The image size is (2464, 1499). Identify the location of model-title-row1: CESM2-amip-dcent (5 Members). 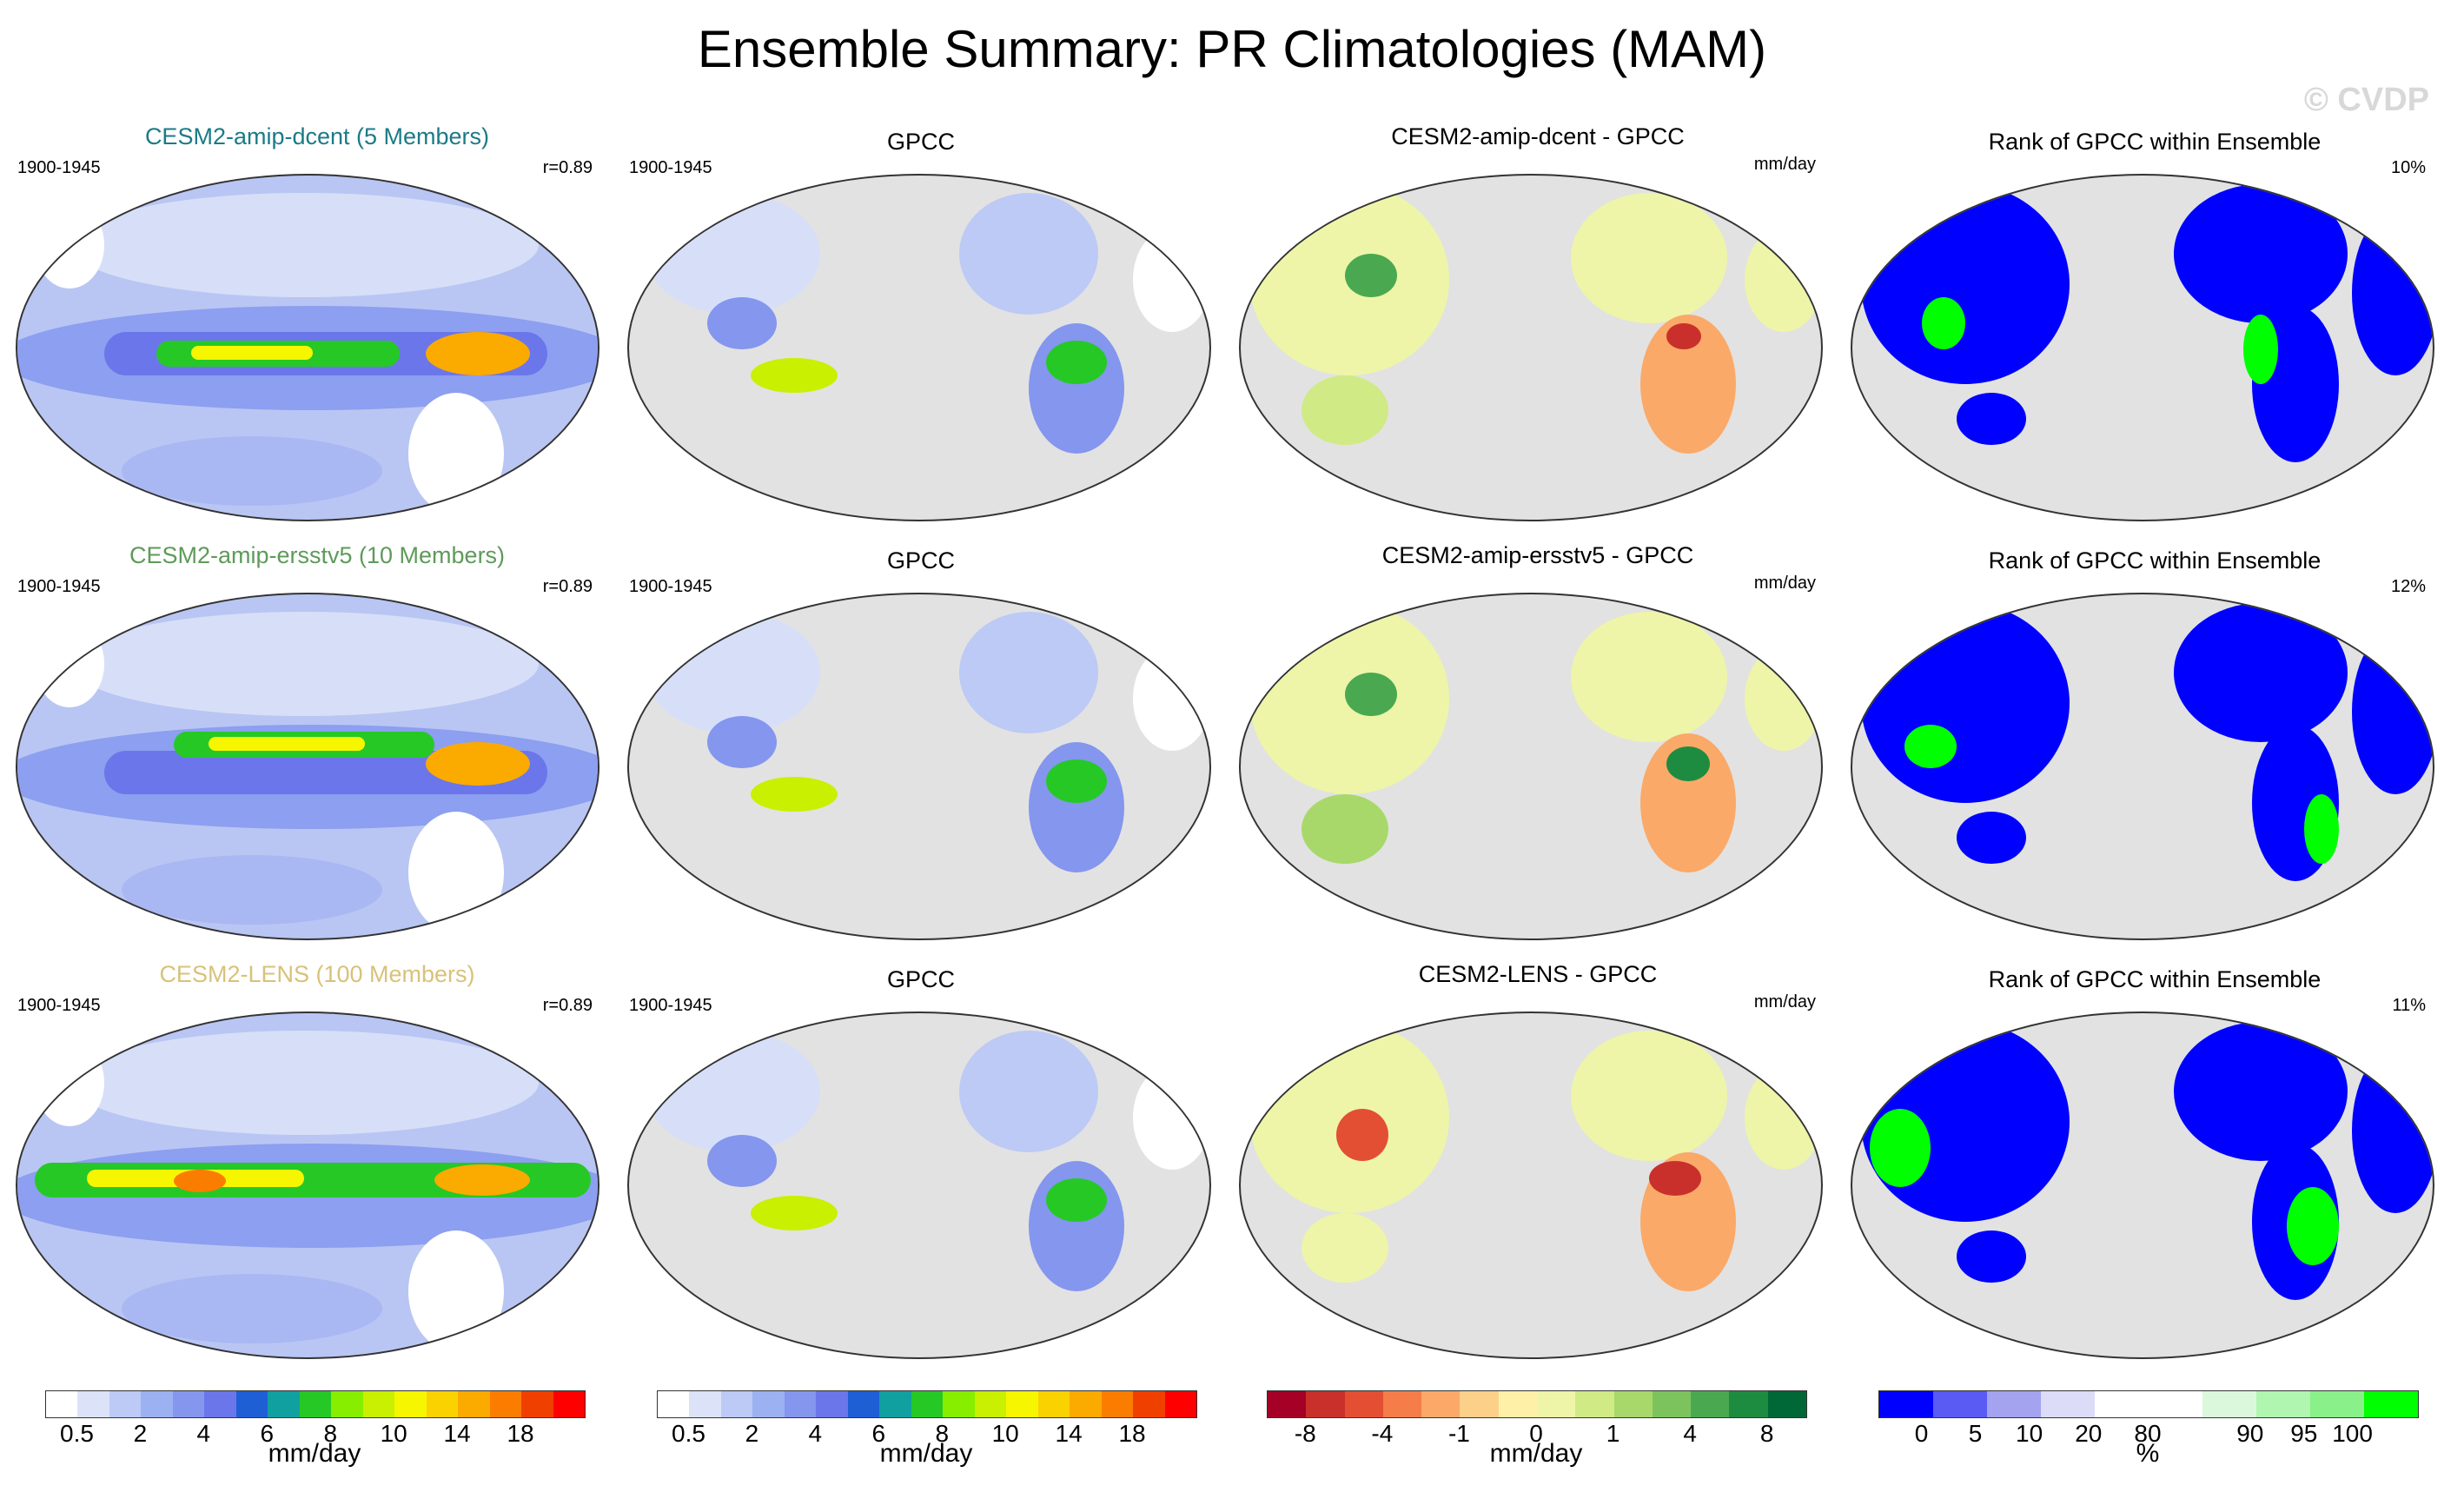
(317, 136).